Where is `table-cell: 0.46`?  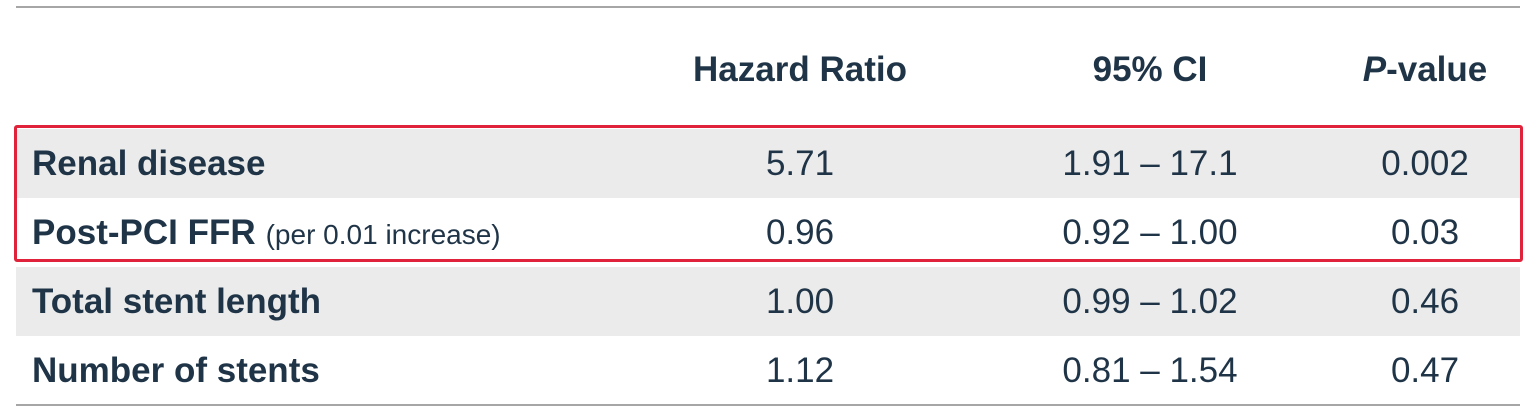 table-cell: 0.46 is located at coordinates (1425, 301).